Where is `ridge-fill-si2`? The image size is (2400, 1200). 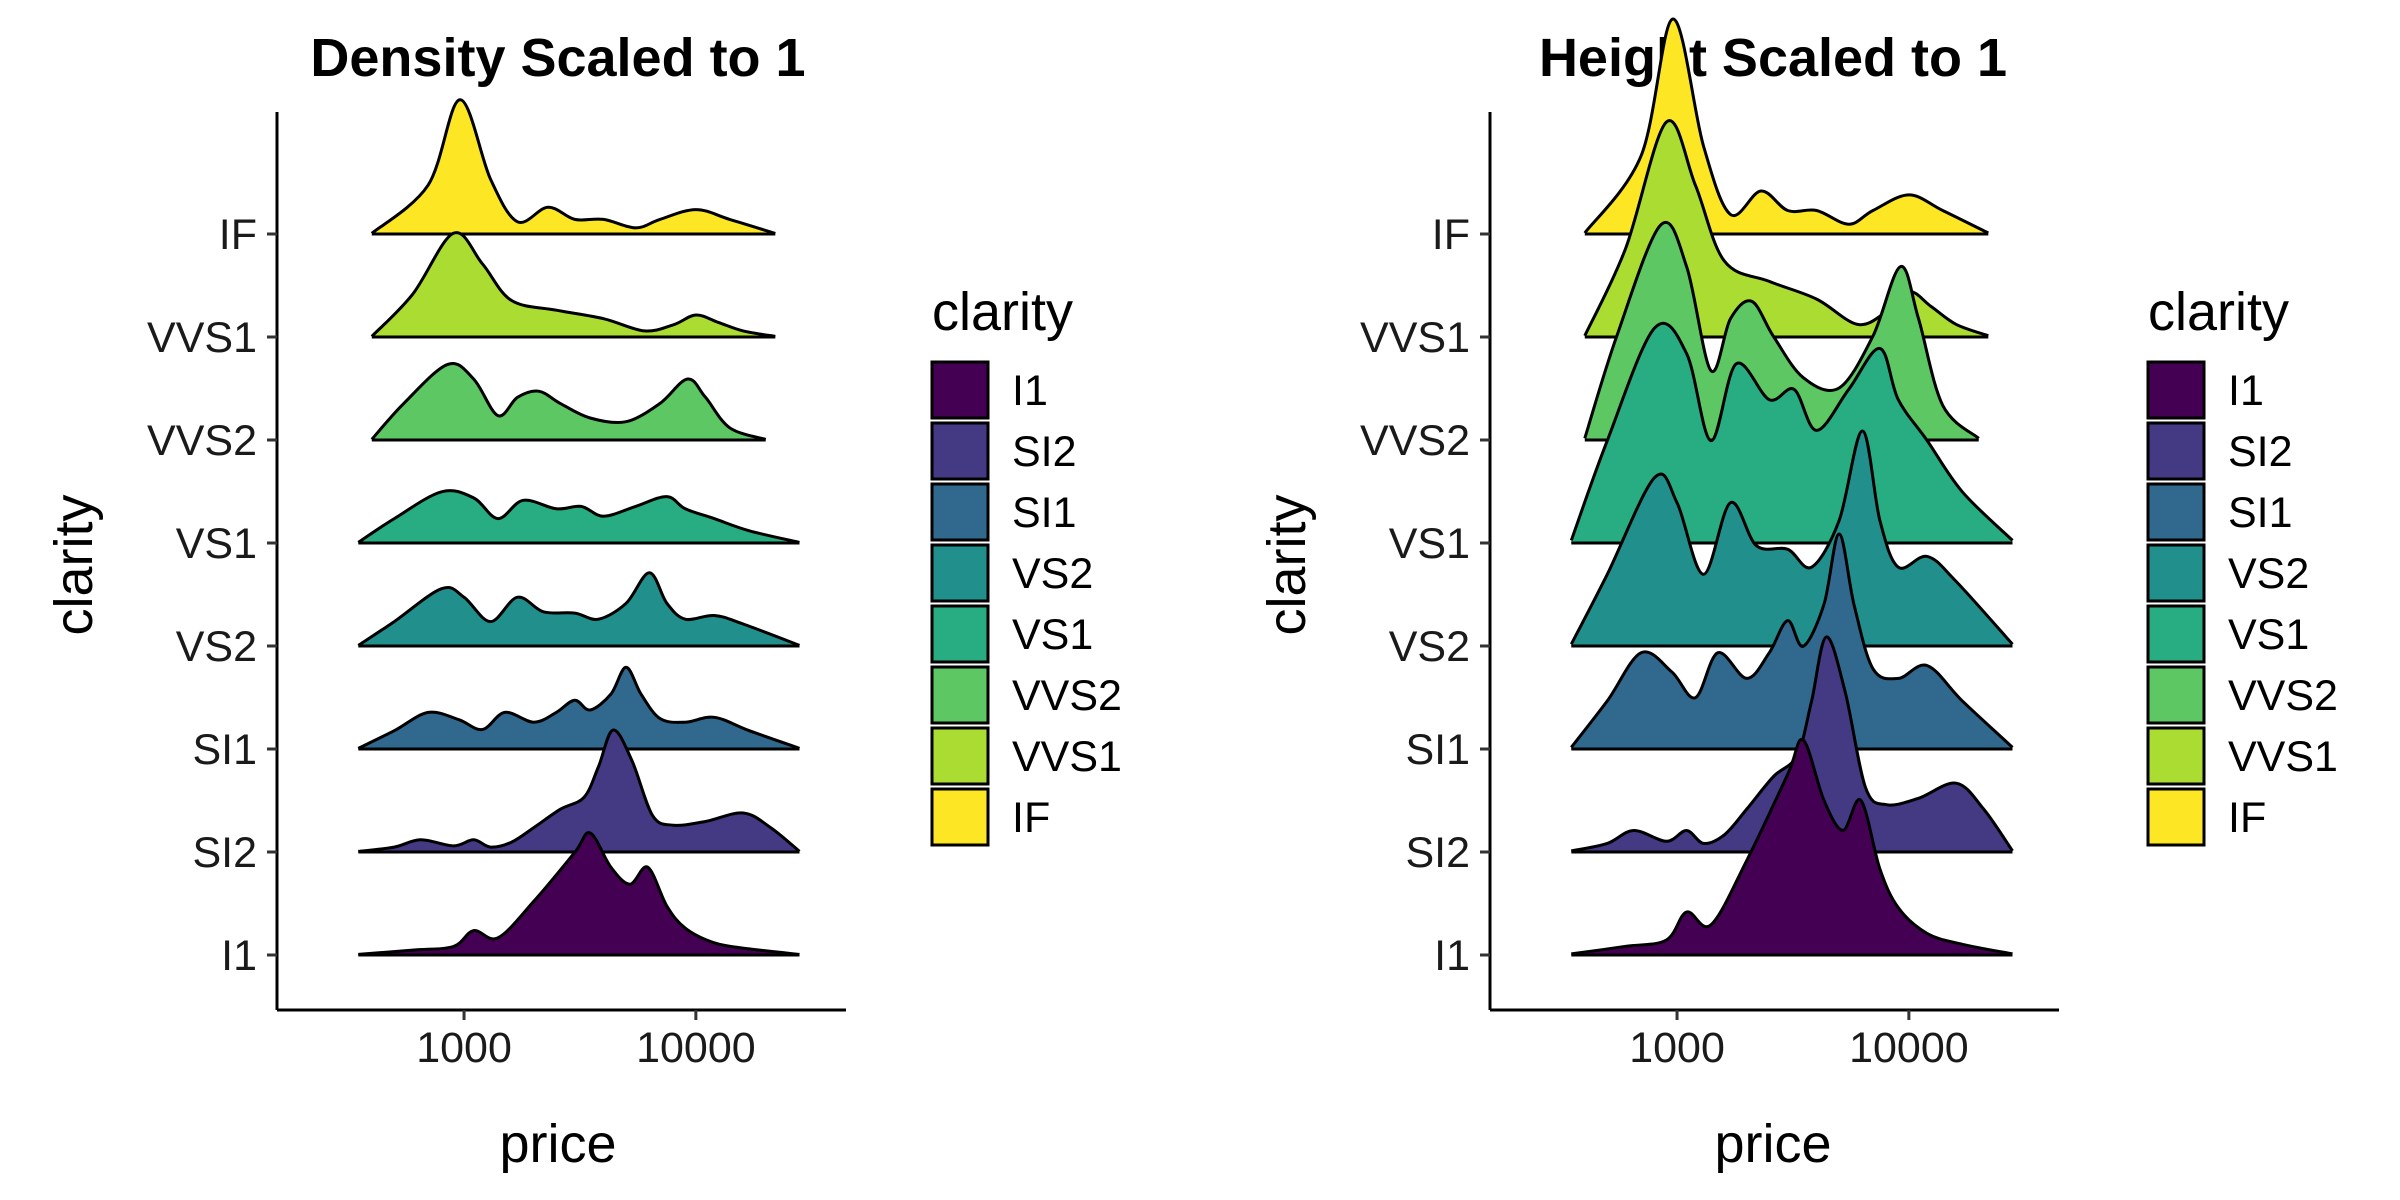 ridge-fill-si2 is located at coordinates (579, 790).